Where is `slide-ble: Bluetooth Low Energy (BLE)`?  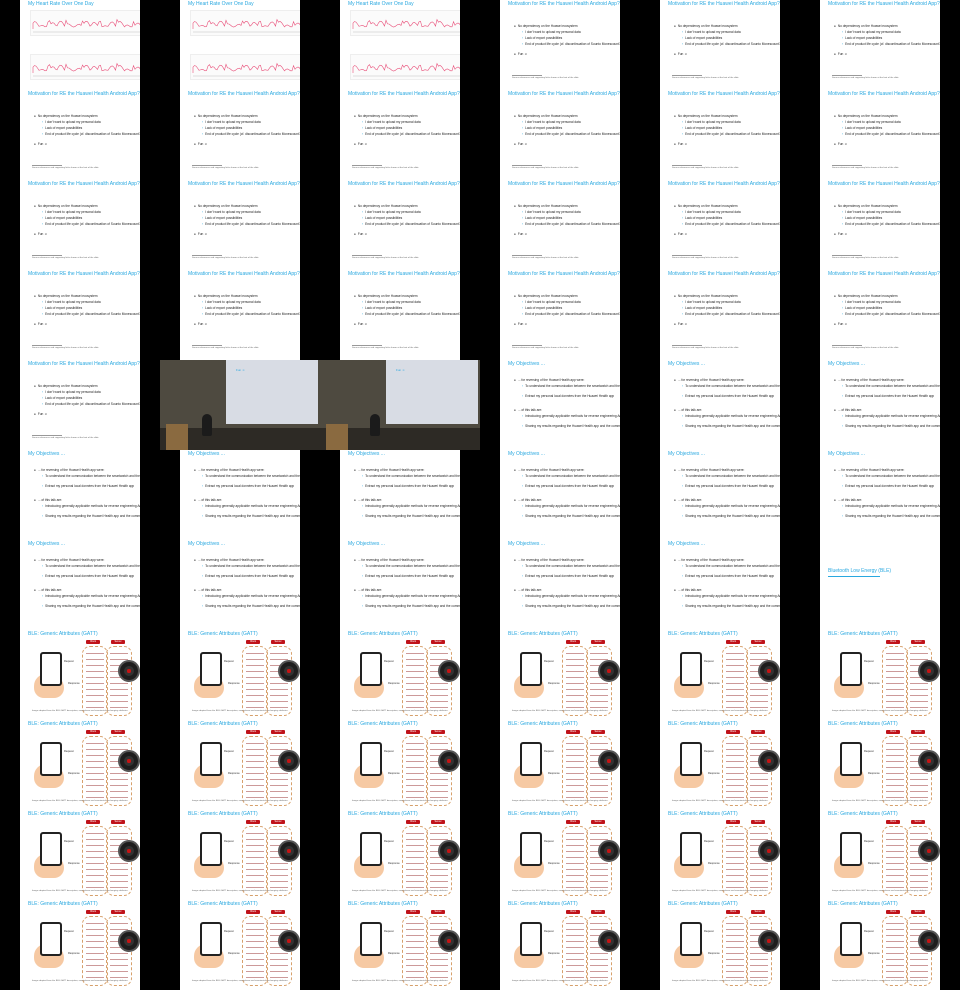
slide-ble: Bluetooth Low Energy (BLE) is located at coordinates (880, 585).